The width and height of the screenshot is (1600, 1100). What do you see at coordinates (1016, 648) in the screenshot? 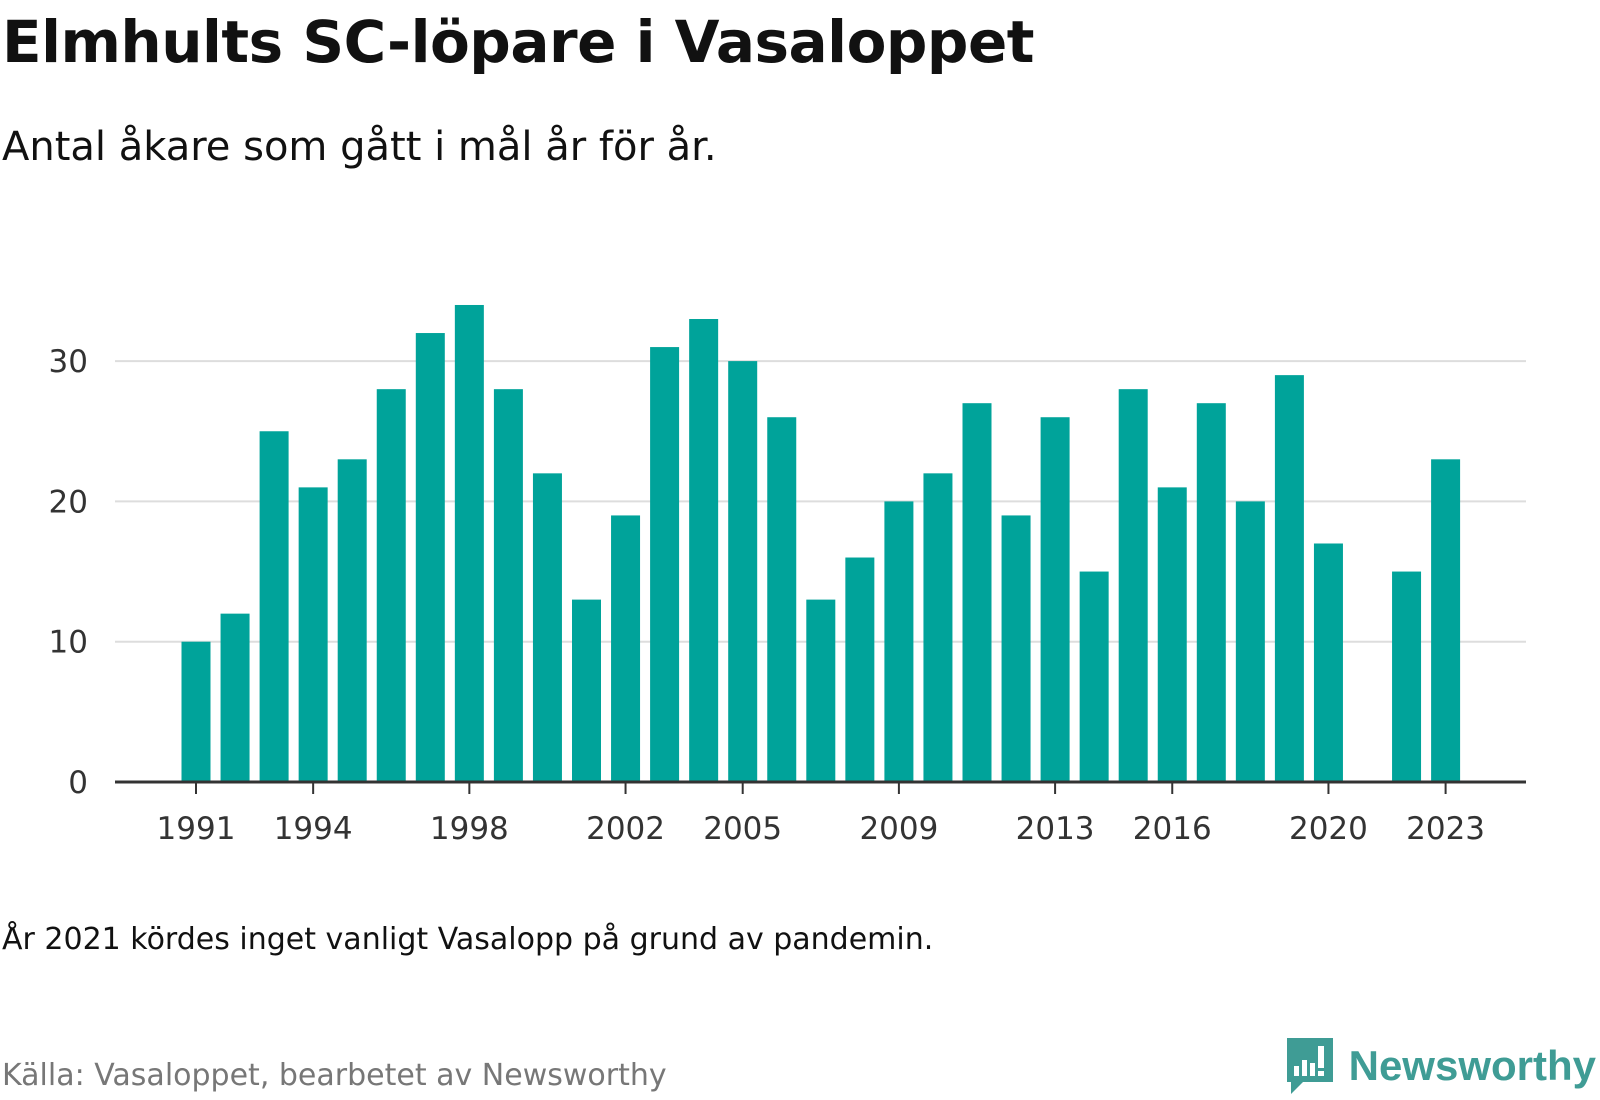
I see `bar-2012` at bounding box center [1016, 648].